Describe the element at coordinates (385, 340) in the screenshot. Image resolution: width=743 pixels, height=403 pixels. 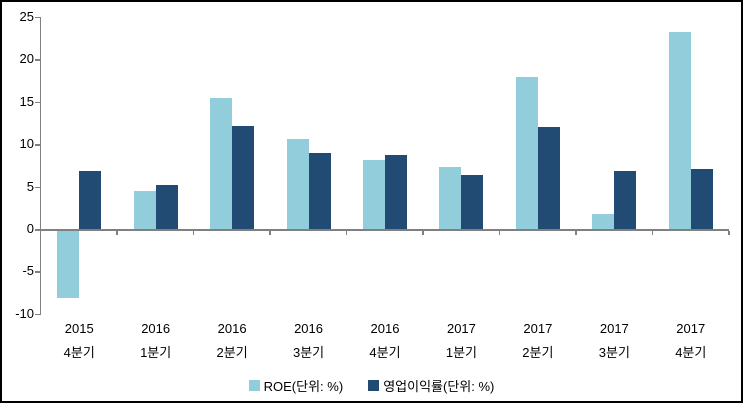
I see `x-axis-category-label: 2016 4분기` at that location.